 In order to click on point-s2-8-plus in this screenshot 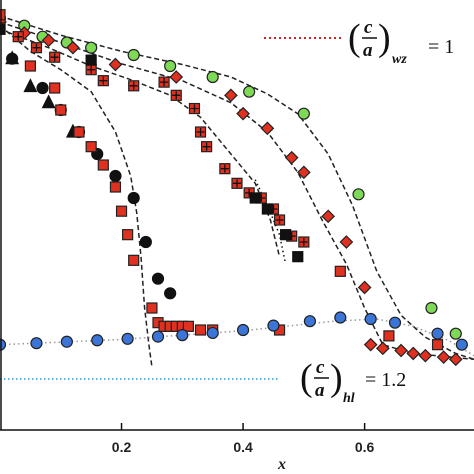, I will do `click(176, 95)`.